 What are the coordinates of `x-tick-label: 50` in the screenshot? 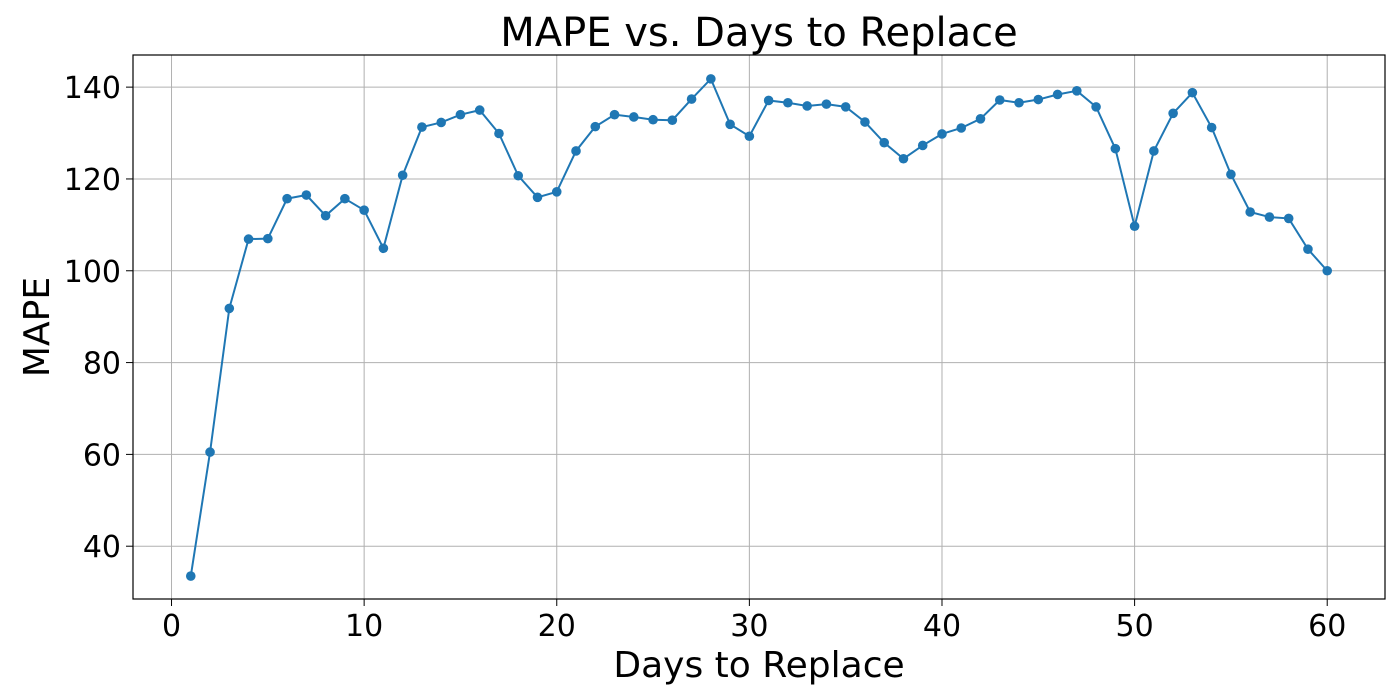 It's located at (1135, 626).